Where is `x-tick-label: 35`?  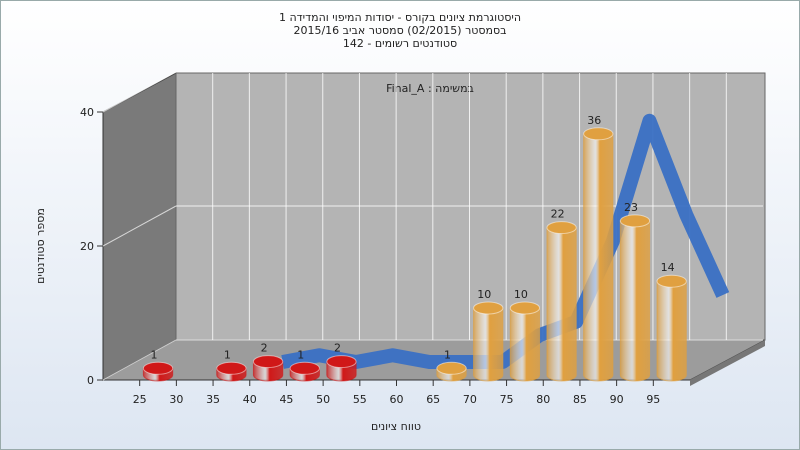
x-tick-label: 35 is located at coordinates (213, 399).